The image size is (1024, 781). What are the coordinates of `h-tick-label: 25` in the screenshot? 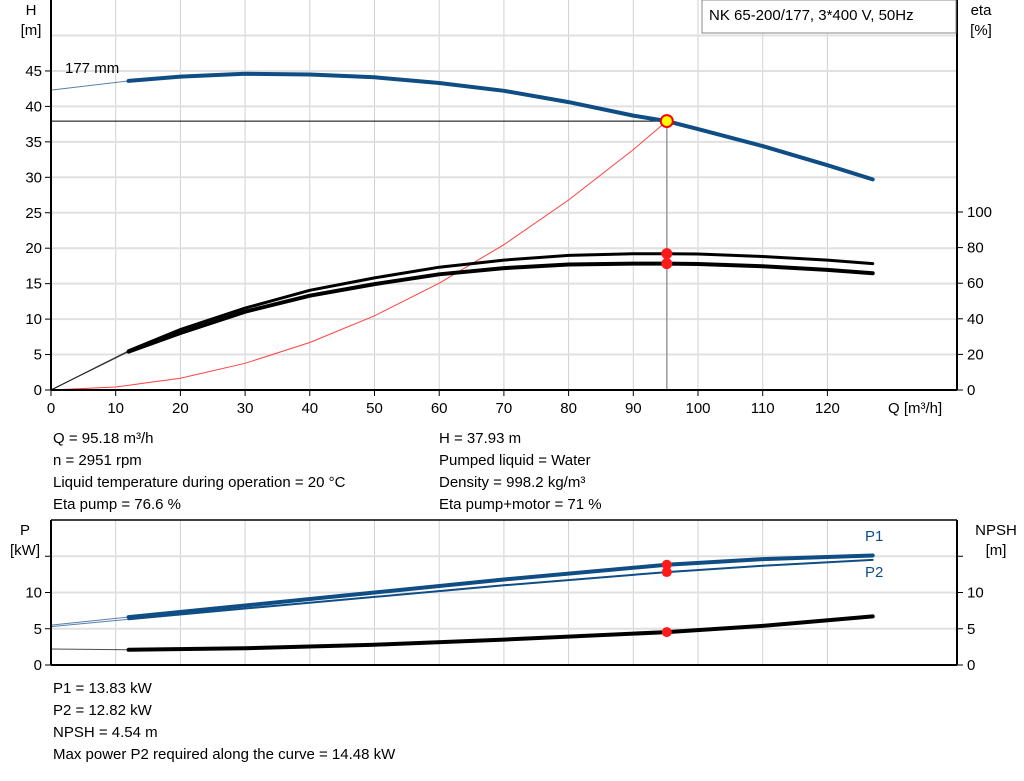 It's located at (33, 213).